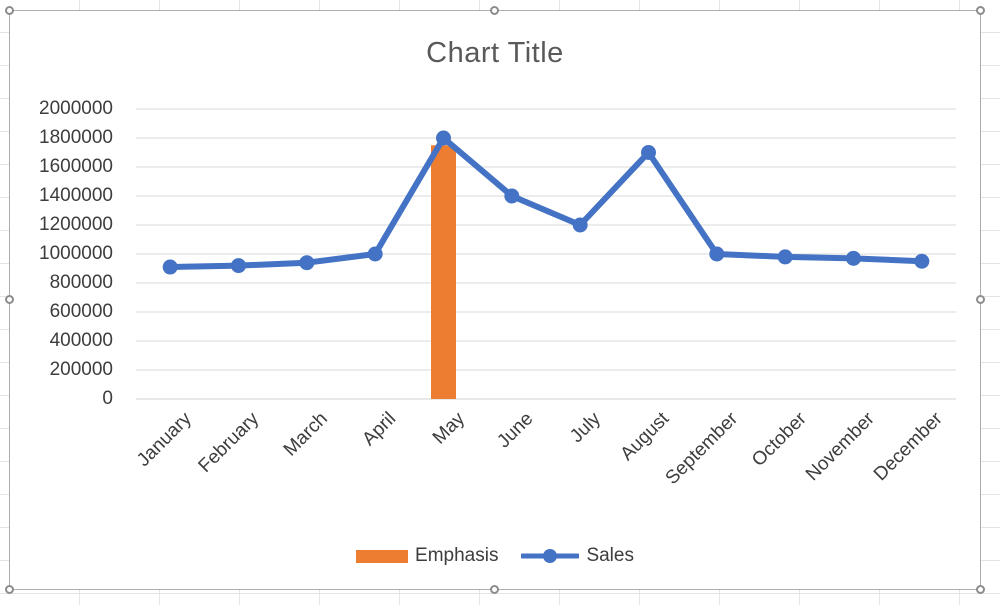 This screenshot has height=605, width=1000. I want to click on legend: Emphasis Sales, so click(495, 556).